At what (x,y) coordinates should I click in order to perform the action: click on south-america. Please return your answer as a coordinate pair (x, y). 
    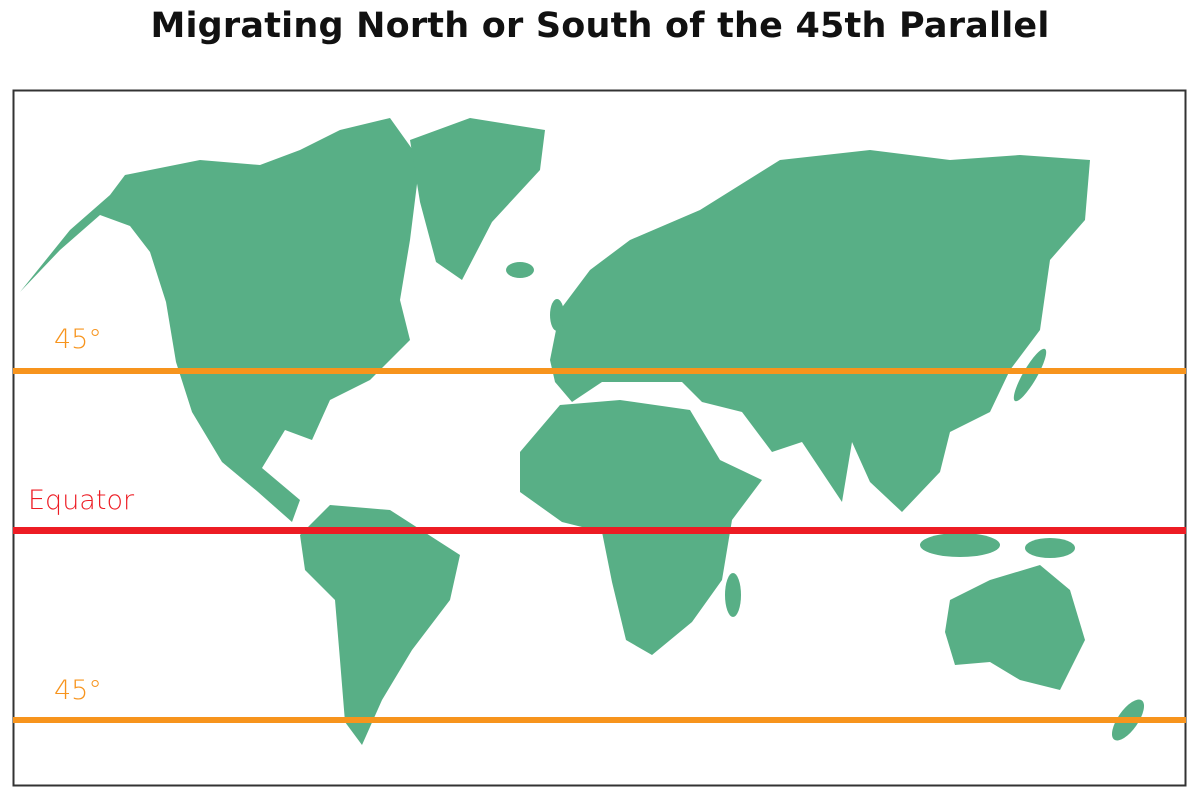
    Looking at the image, I should click on (380, 625).